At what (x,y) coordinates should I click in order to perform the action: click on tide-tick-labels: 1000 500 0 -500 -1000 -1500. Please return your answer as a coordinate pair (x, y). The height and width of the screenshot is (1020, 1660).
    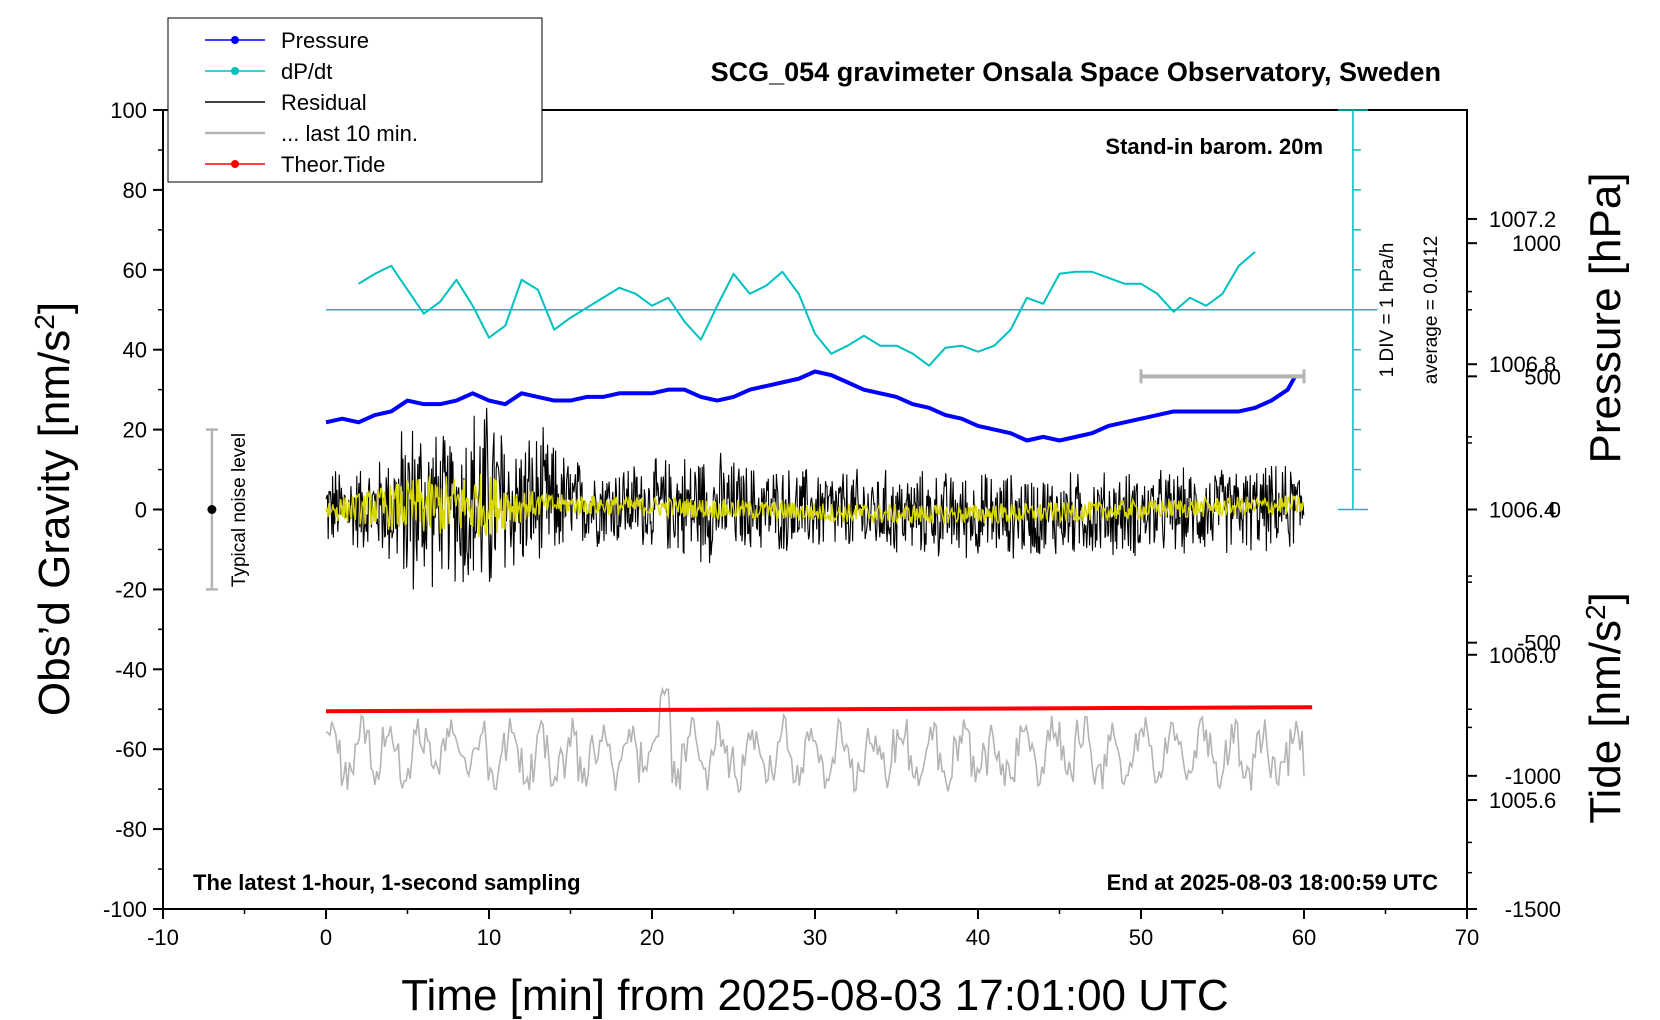
    Looking at the image, I should click on (1533, 576).